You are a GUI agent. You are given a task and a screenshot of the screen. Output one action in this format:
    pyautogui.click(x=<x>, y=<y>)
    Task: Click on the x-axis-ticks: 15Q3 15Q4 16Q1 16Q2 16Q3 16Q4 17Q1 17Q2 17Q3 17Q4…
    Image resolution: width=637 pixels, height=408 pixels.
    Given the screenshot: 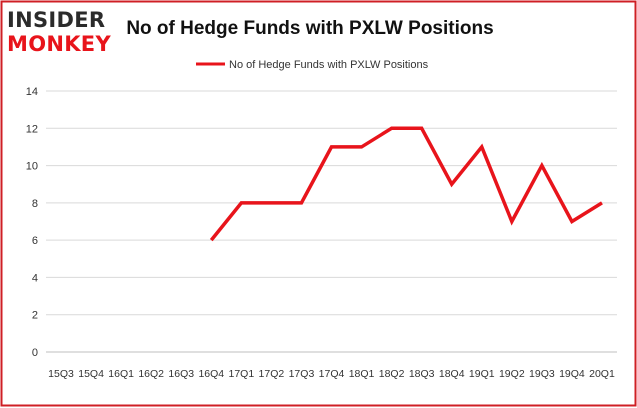 What is the action you would take?
    pyautogui.click(x=331, y=374)
    